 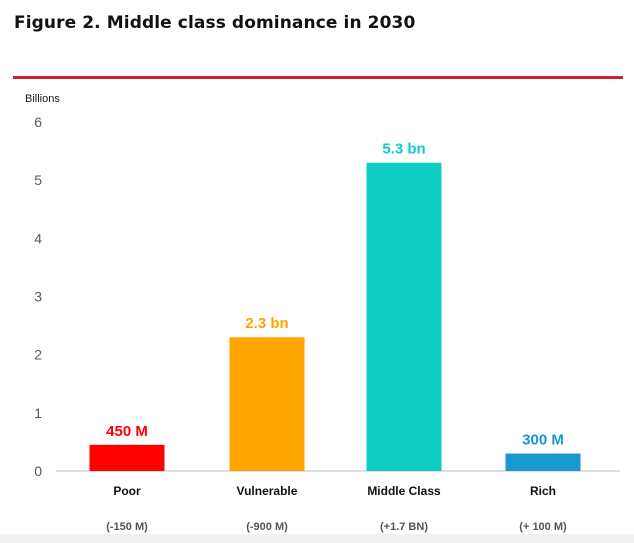 I want to click on data-label-rich: 300 M, so click(x=543, y=440).